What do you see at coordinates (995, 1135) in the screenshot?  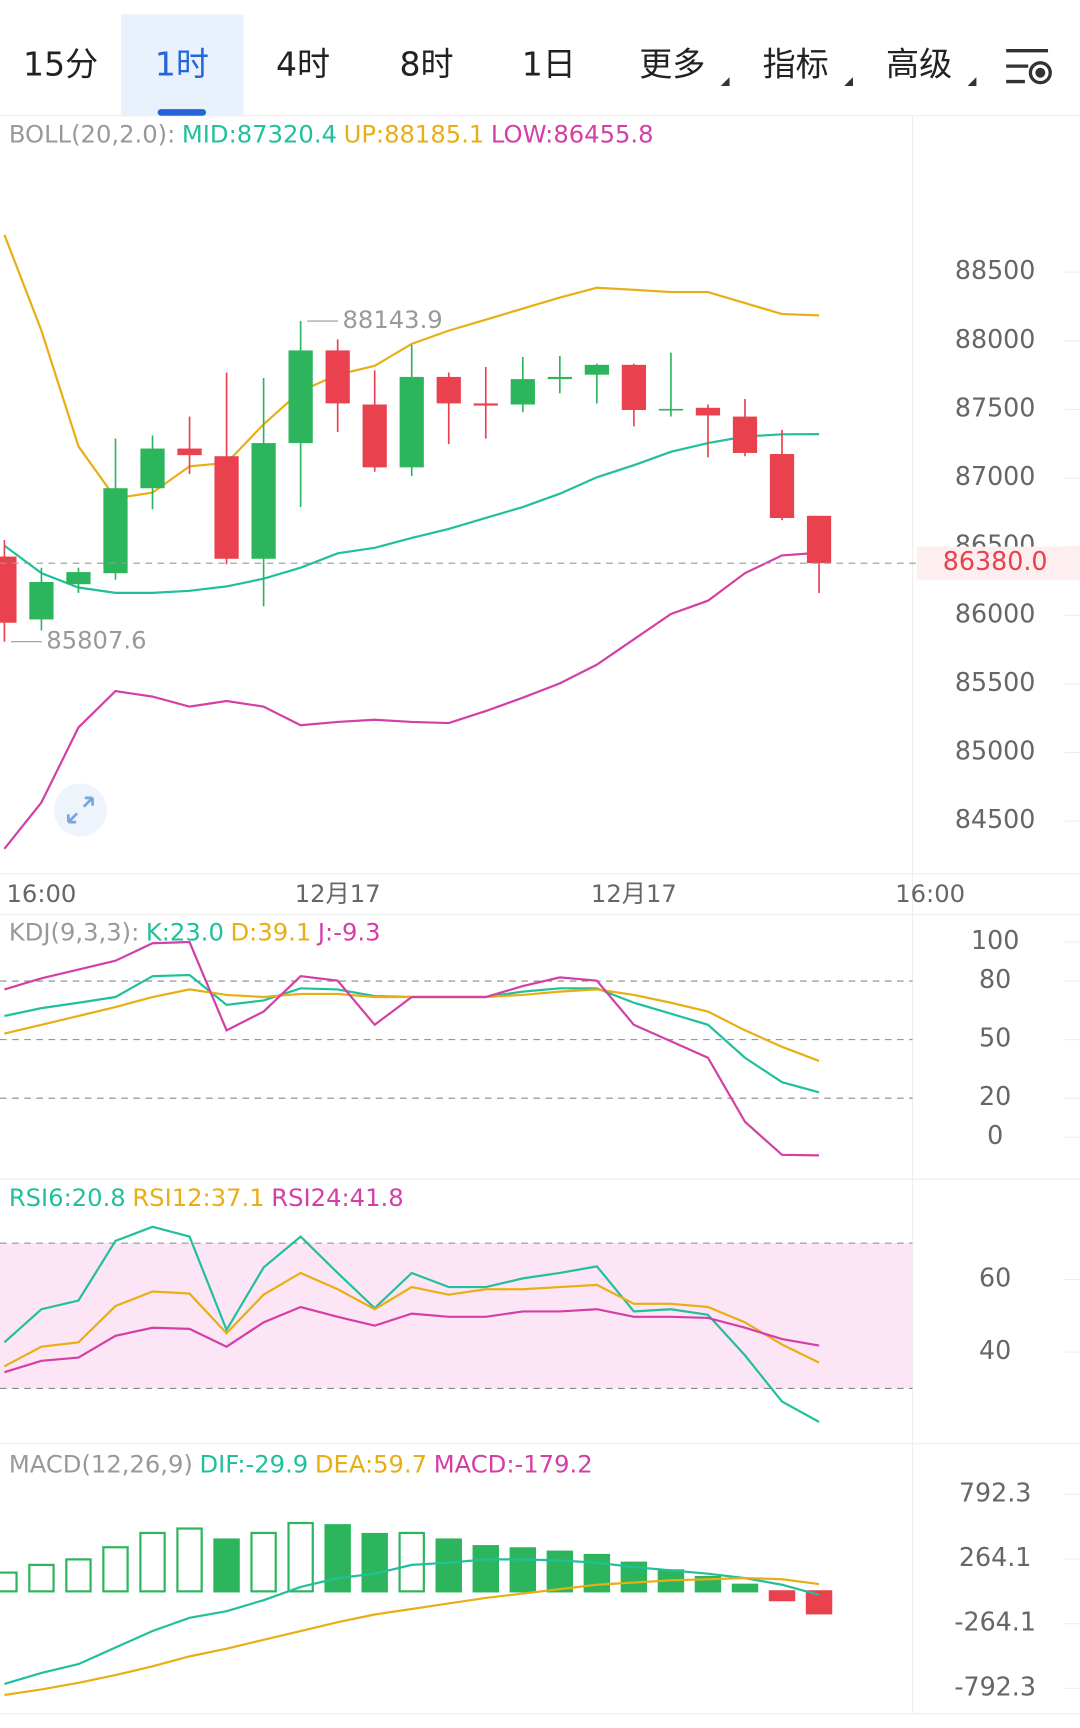 I see `y-tick-label: 0` at bounding box center [995, 1135].